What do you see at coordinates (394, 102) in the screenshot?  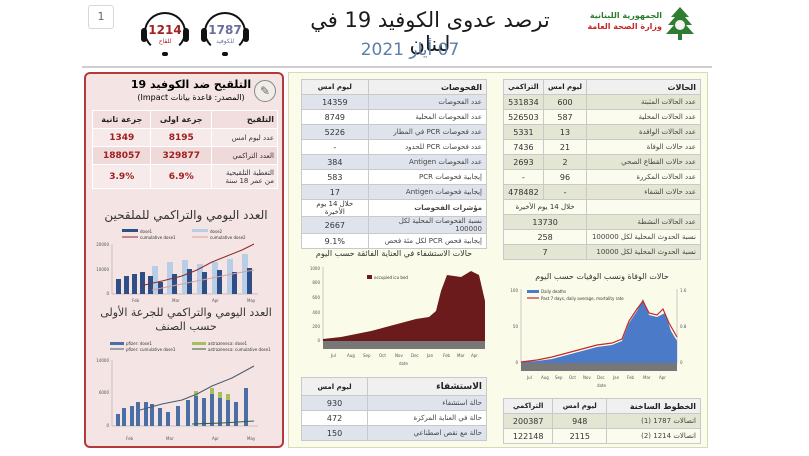 I see `table-row: عدد الفحوصات 14359` at bounding box center [394, 102].